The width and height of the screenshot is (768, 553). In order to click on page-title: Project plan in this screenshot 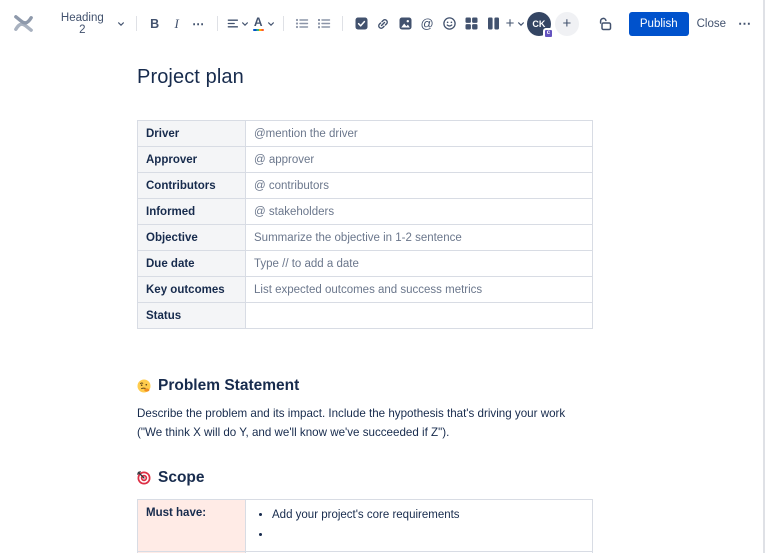, I will do `click(190, 77)`.